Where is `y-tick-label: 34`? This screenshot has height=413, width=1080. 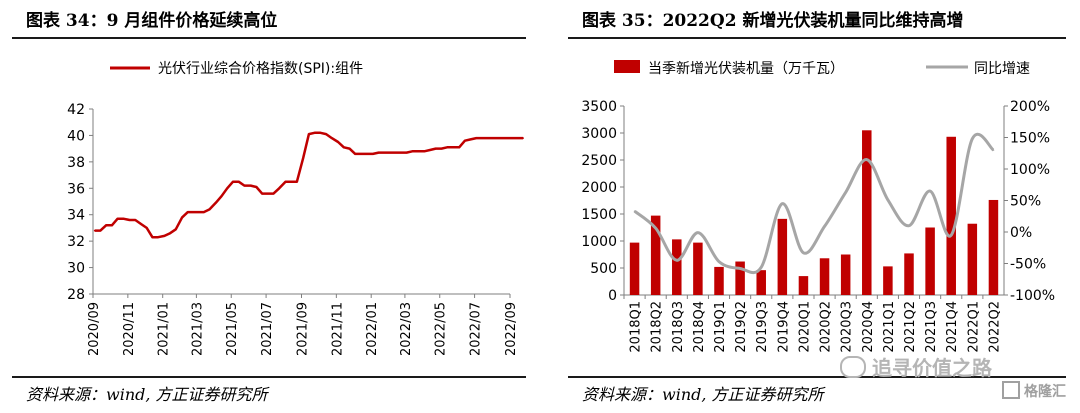
y-tick-label: 34 is located at coordinates (76, 216).